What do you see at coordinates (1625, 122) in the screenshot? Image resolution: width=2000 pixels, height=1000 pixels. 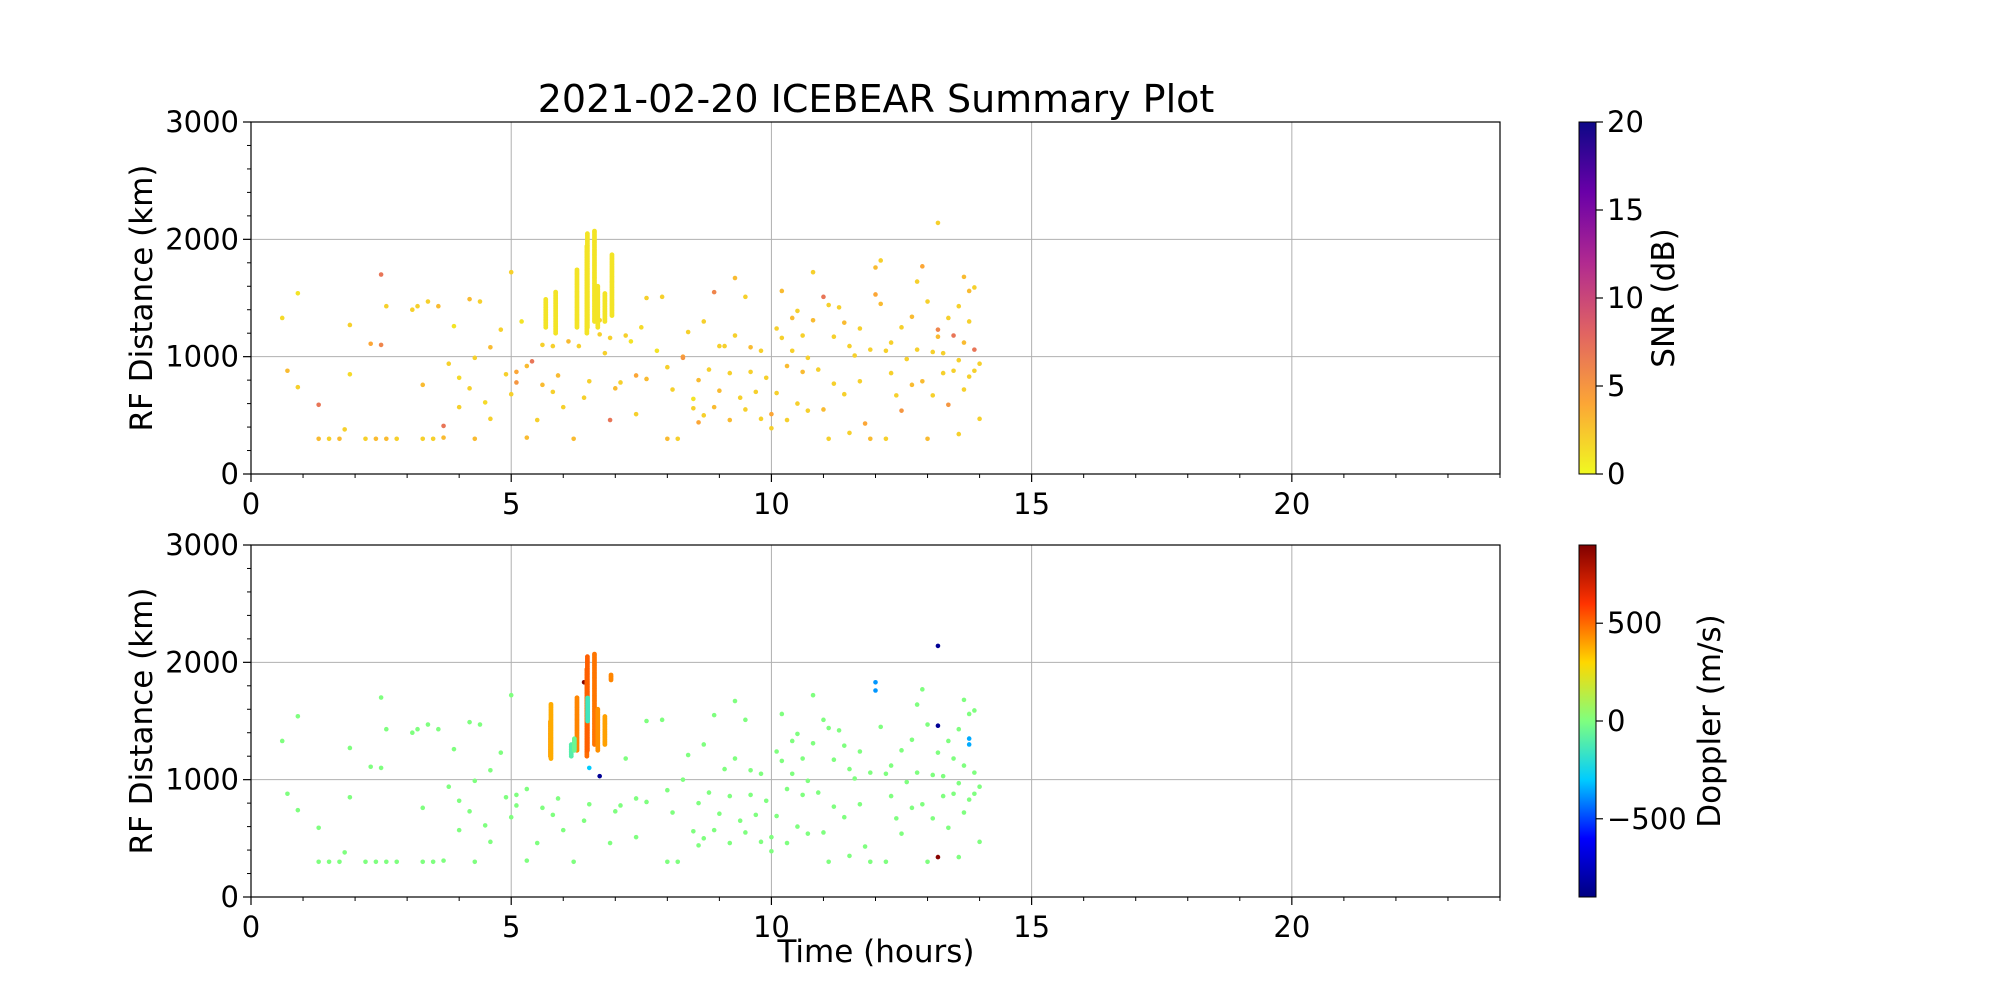 I see `snr-colorbar-tick-label: 20` at bounding box center [1625, 122].